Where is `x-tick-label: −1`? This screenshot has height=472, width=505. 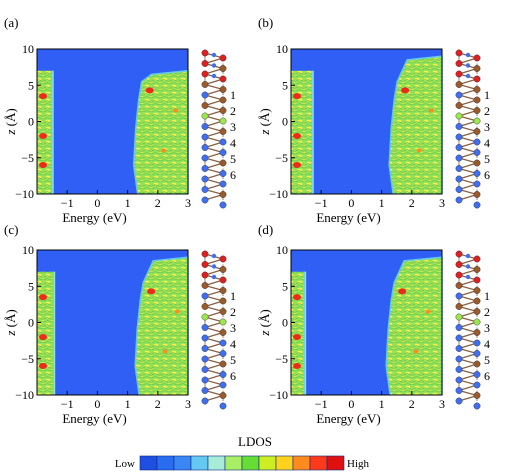 x-tick-label: −1 is located at coordinates (67, 404).